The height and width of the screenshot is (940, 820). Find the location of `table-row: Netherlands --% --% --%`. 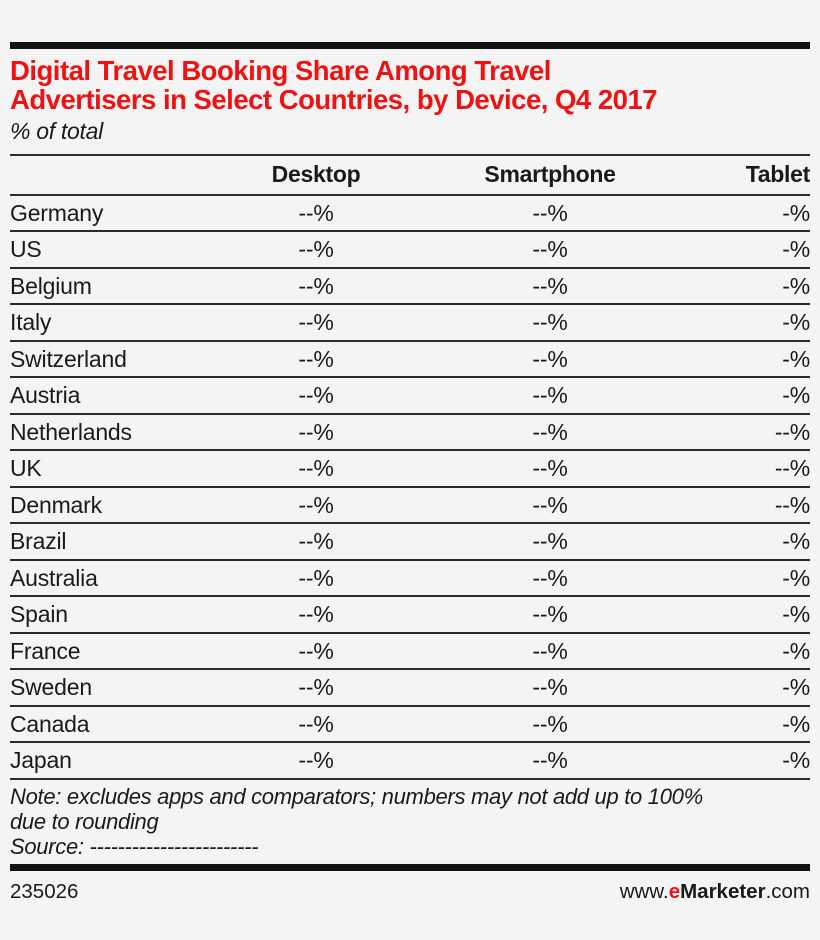

table-row: Netherlands --% --% --% is located at coordinates (410, 432).